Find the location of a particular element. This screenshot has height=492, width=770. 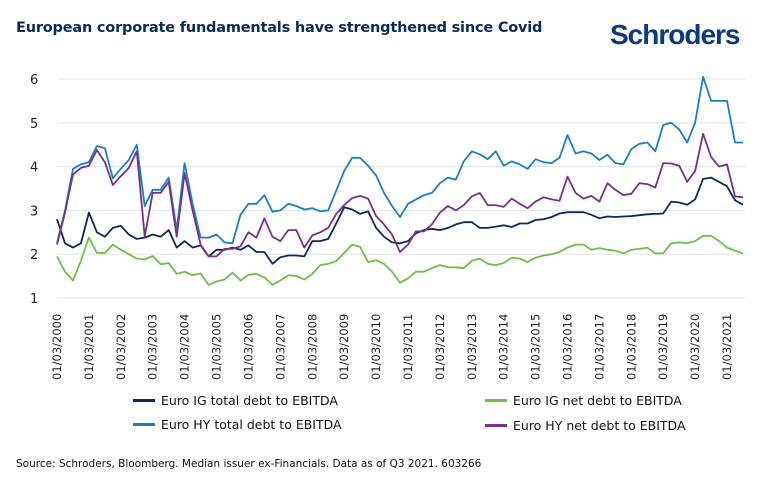

legend-swatch-ig-total is located at coordinates (144, 400).